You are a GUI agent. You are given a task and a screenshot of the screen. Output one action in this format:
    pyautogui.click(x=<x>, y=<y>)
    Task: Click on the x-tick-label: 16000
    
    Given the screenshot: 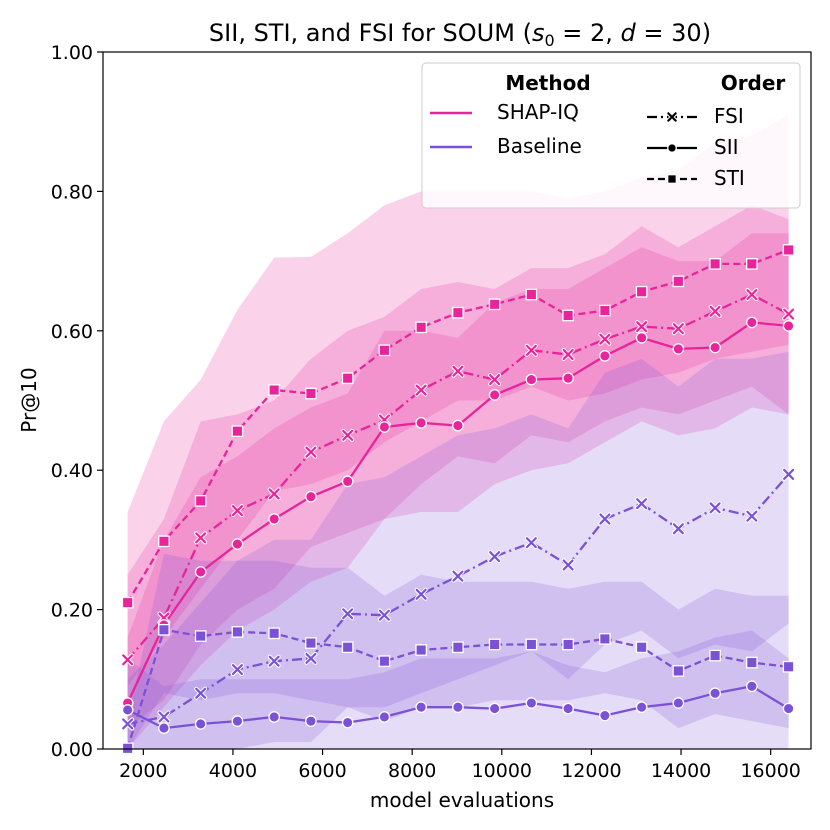 What is the action you would take?
    pyautogui.click(x=770, y=771)
    